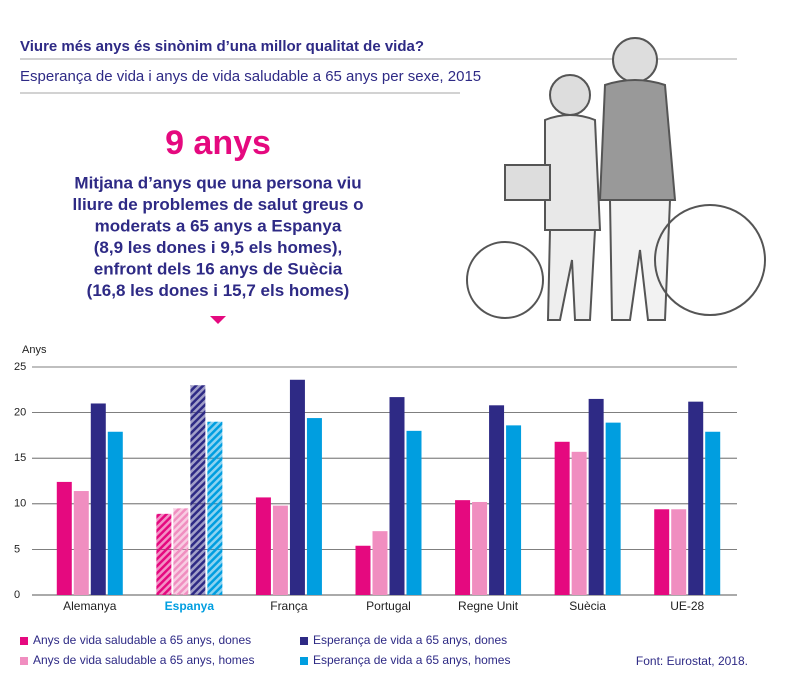 This screenshot has height=679, width=800. I want to click on y-tick-label: 20, so click(20, 413).